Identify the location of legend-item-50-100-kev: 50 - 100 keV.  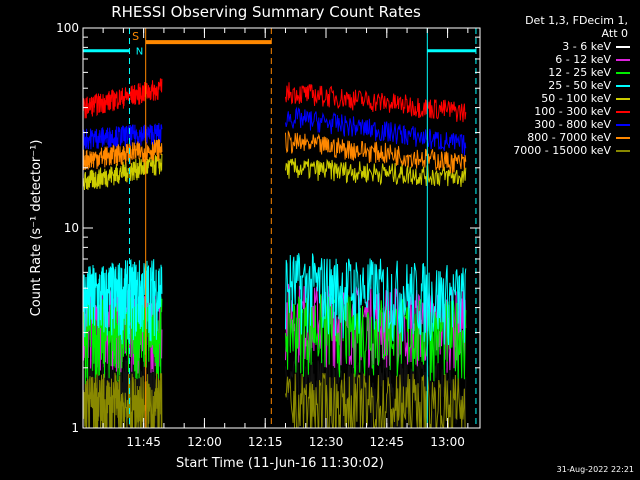
(550, 98).